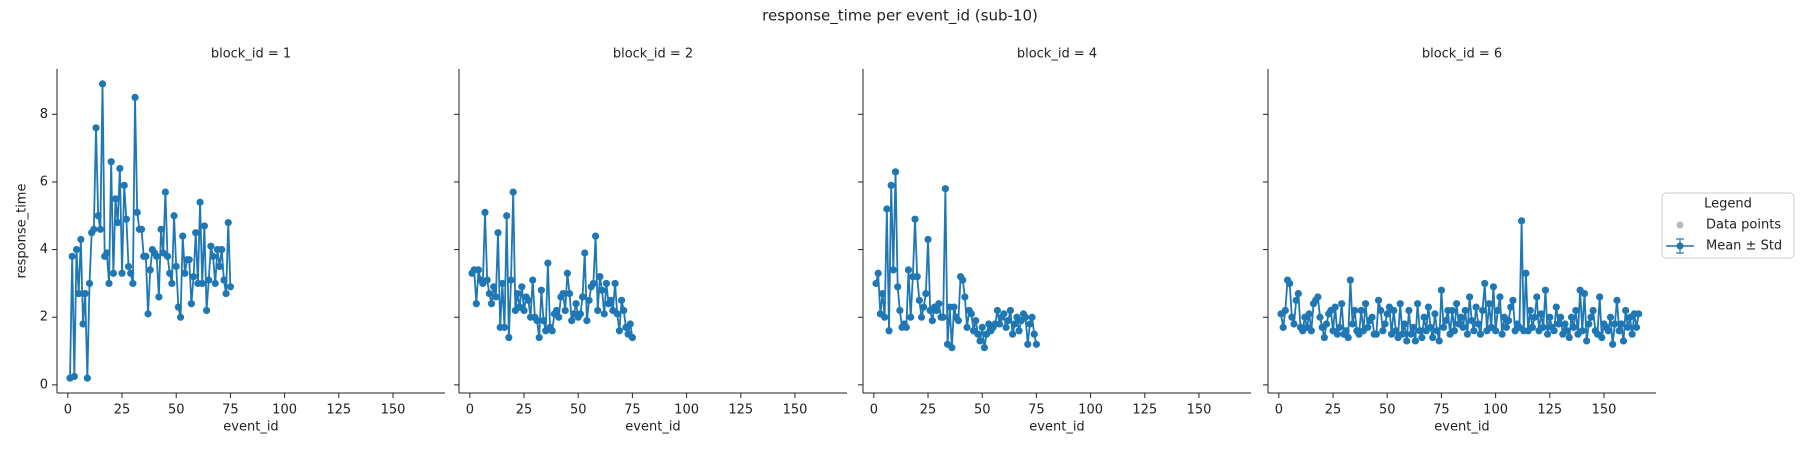  What do you see at coordinates (1036, 410) in the screenshot?
I see `x-tick-label: 75` at bounding box center [1036, 410].